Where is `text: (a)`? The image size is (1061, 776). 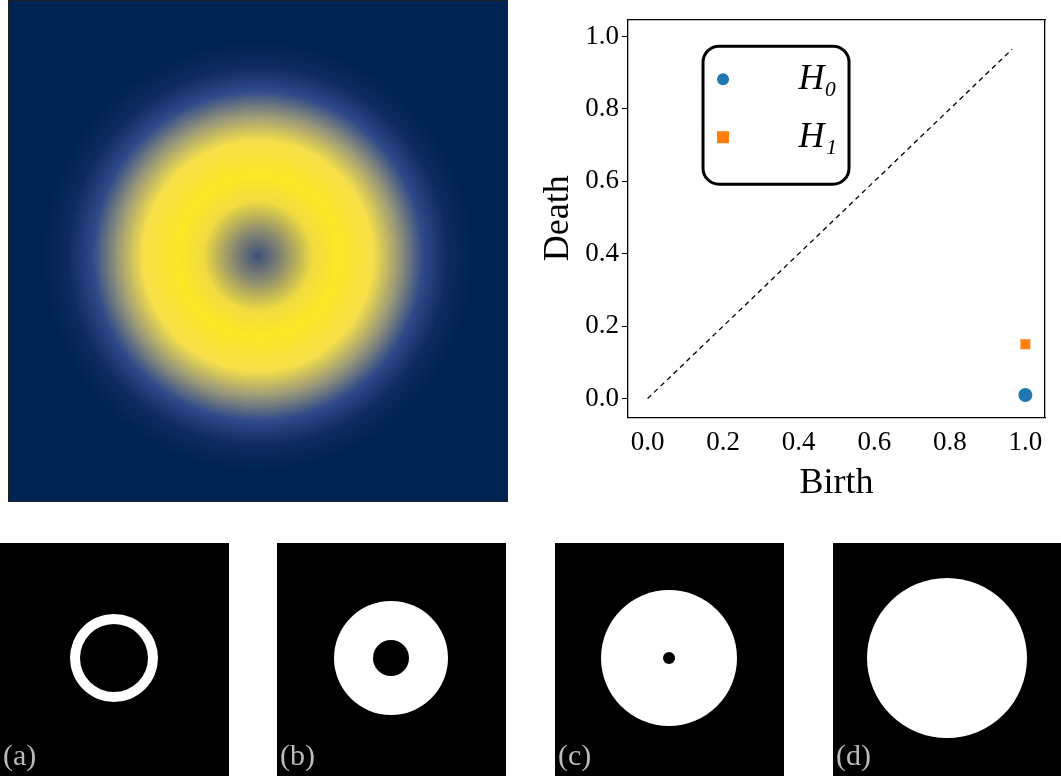 text: (a) is located at coordinates (20, 755).